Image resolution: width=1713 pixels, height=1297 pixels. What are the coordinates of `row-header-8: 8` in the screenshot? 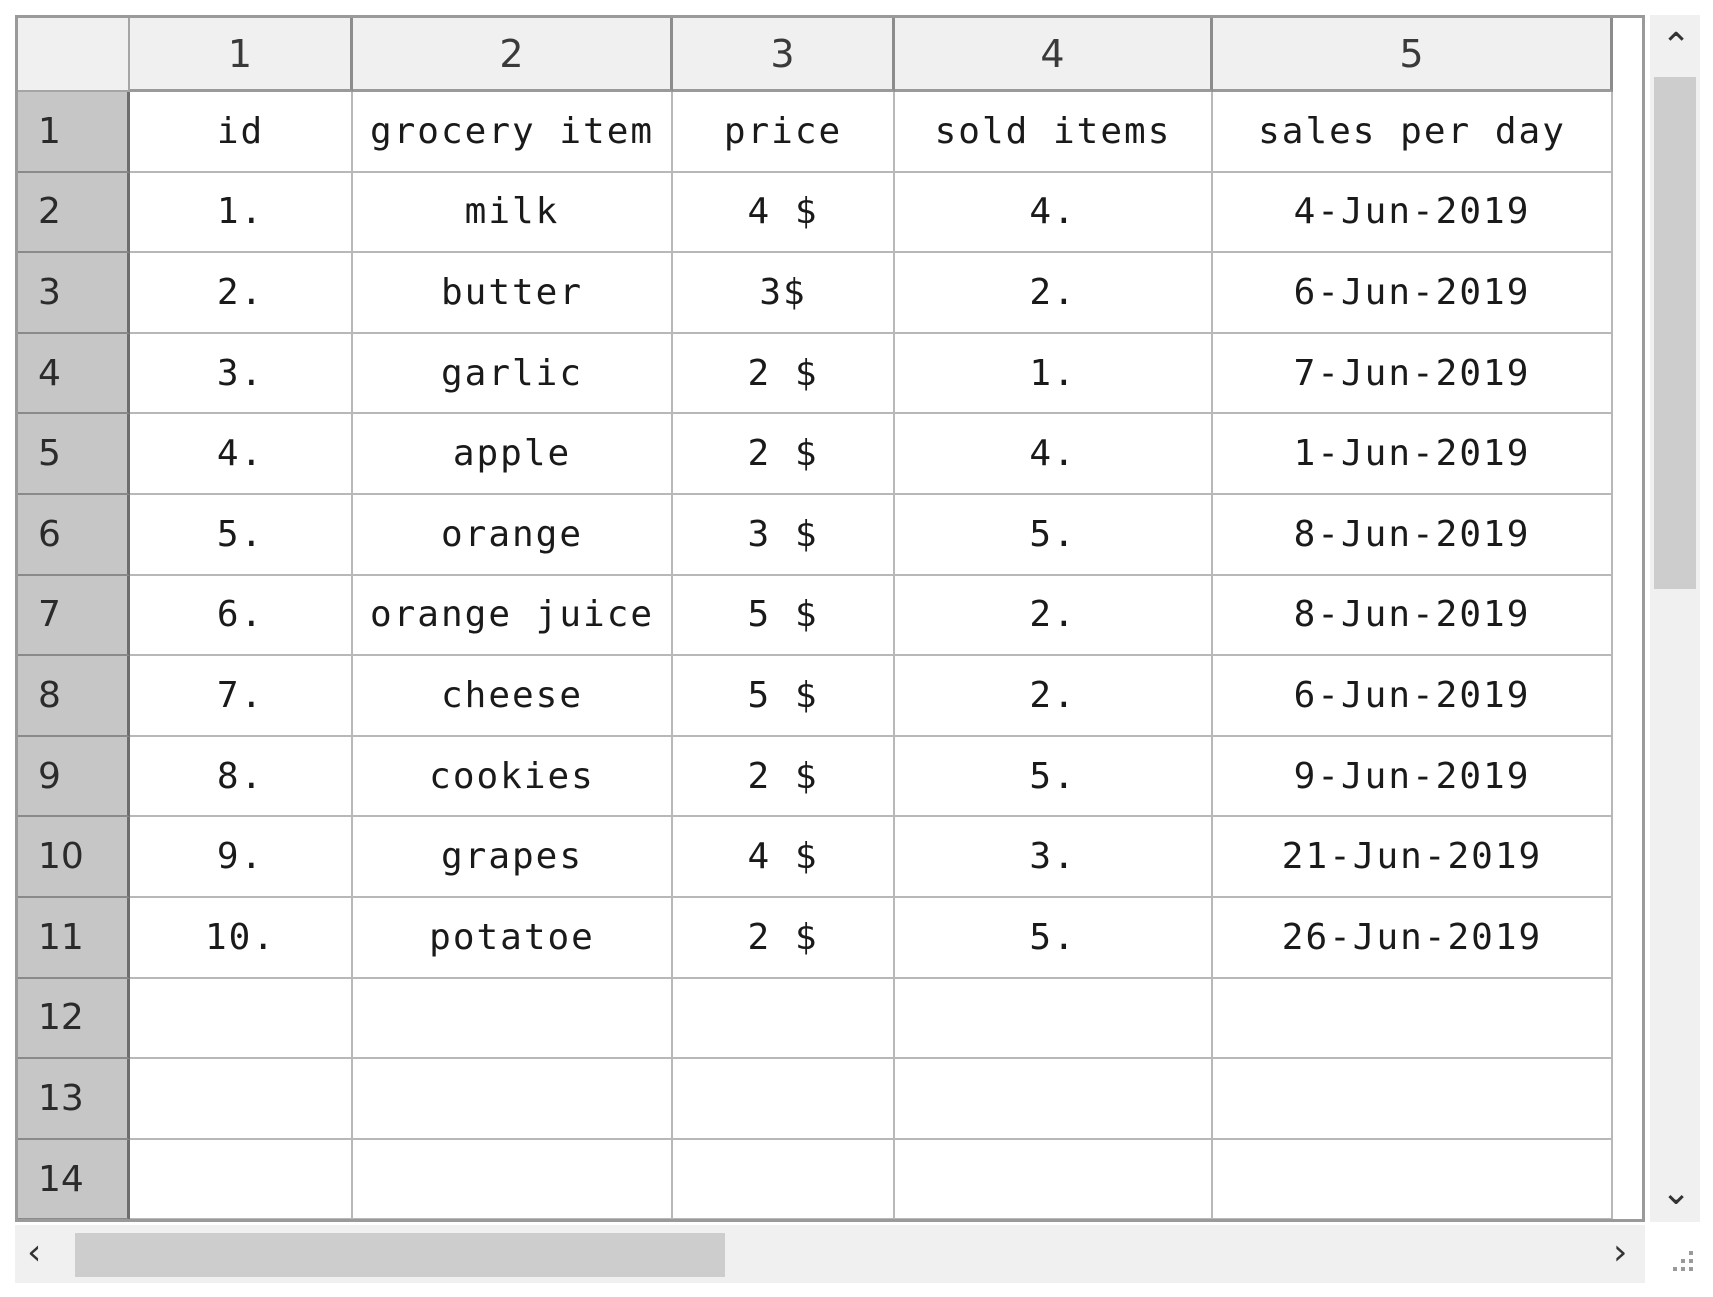 It's located at (74, 696).